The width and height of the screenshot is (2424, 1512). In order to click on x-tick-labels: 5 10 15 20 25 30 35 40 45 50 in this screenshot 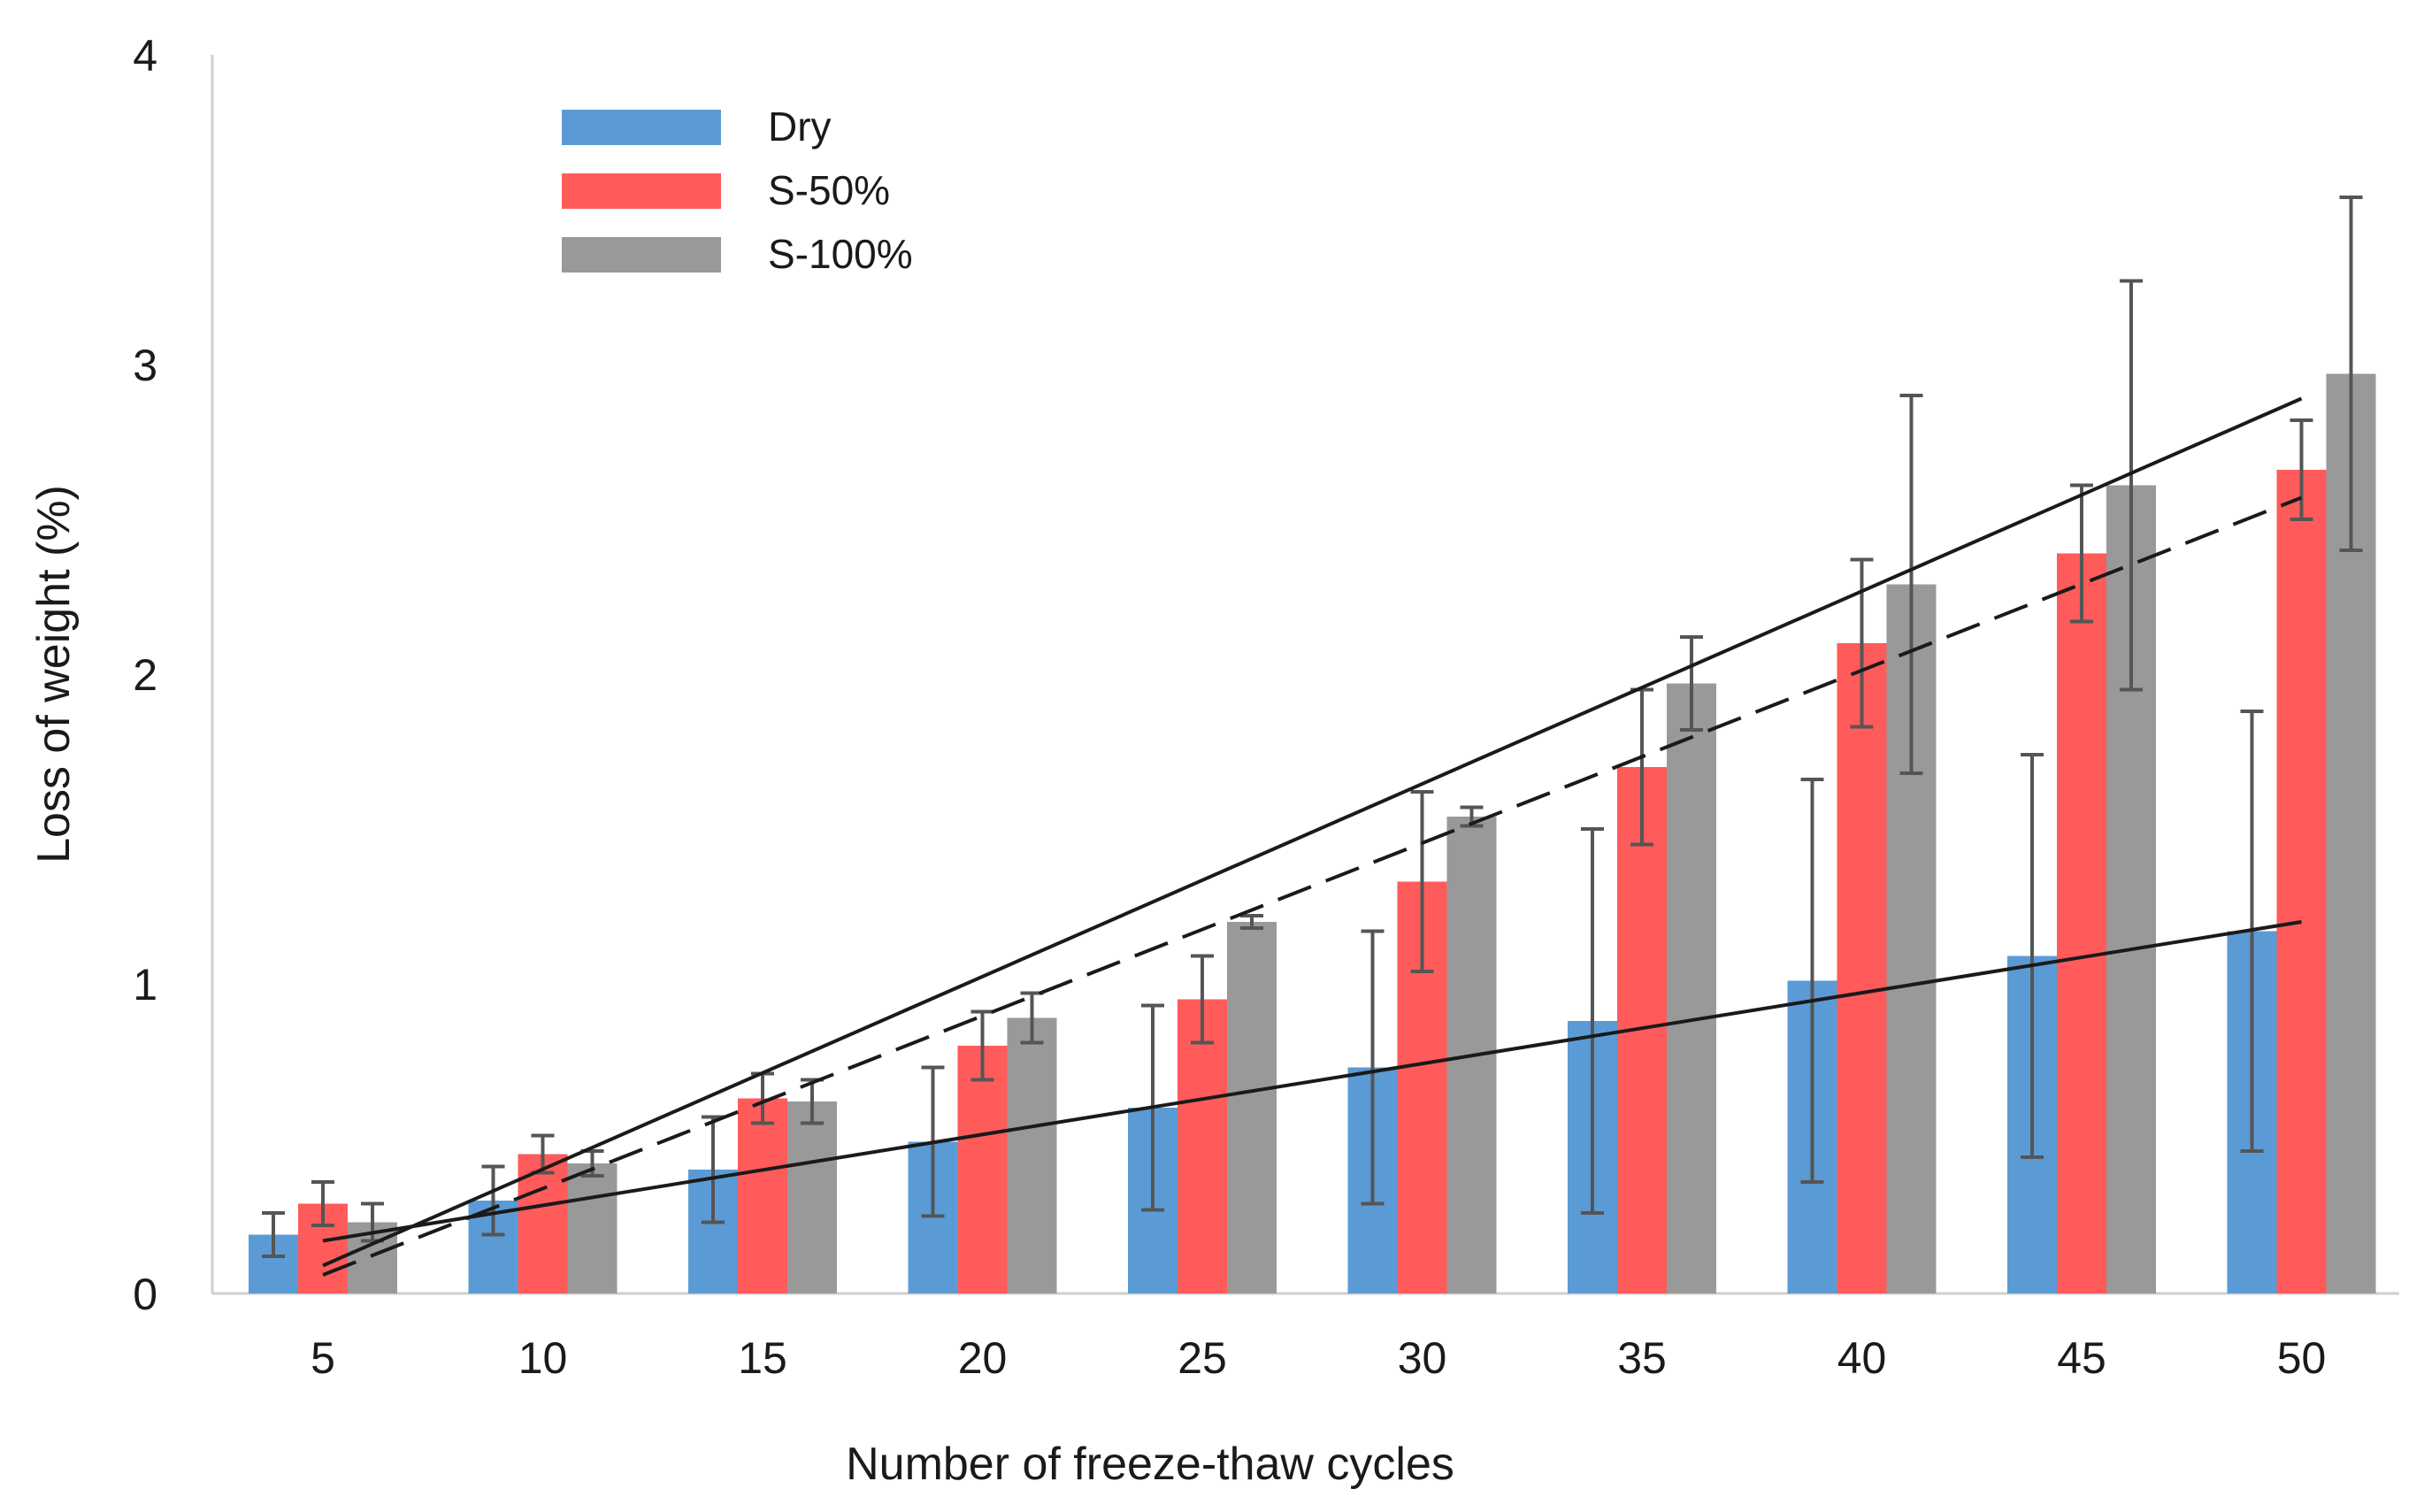, I will do `click(1318, 1358)`.